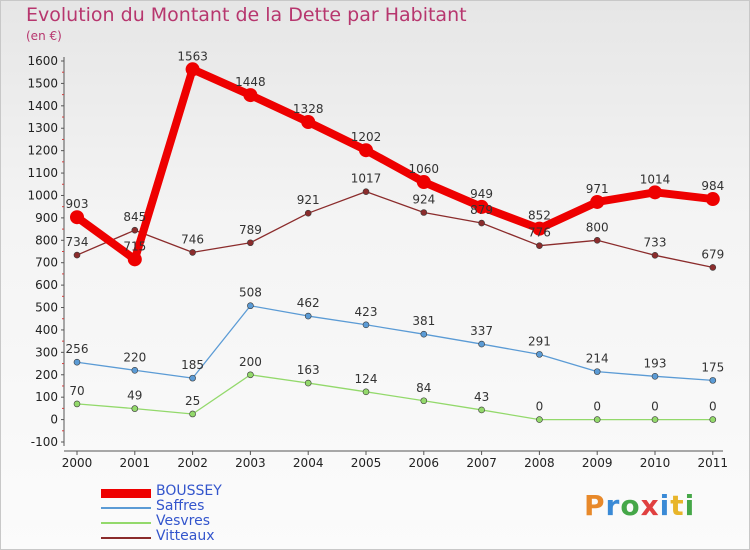  I want to click on y-tick-label: 1500, so click(42, 83).